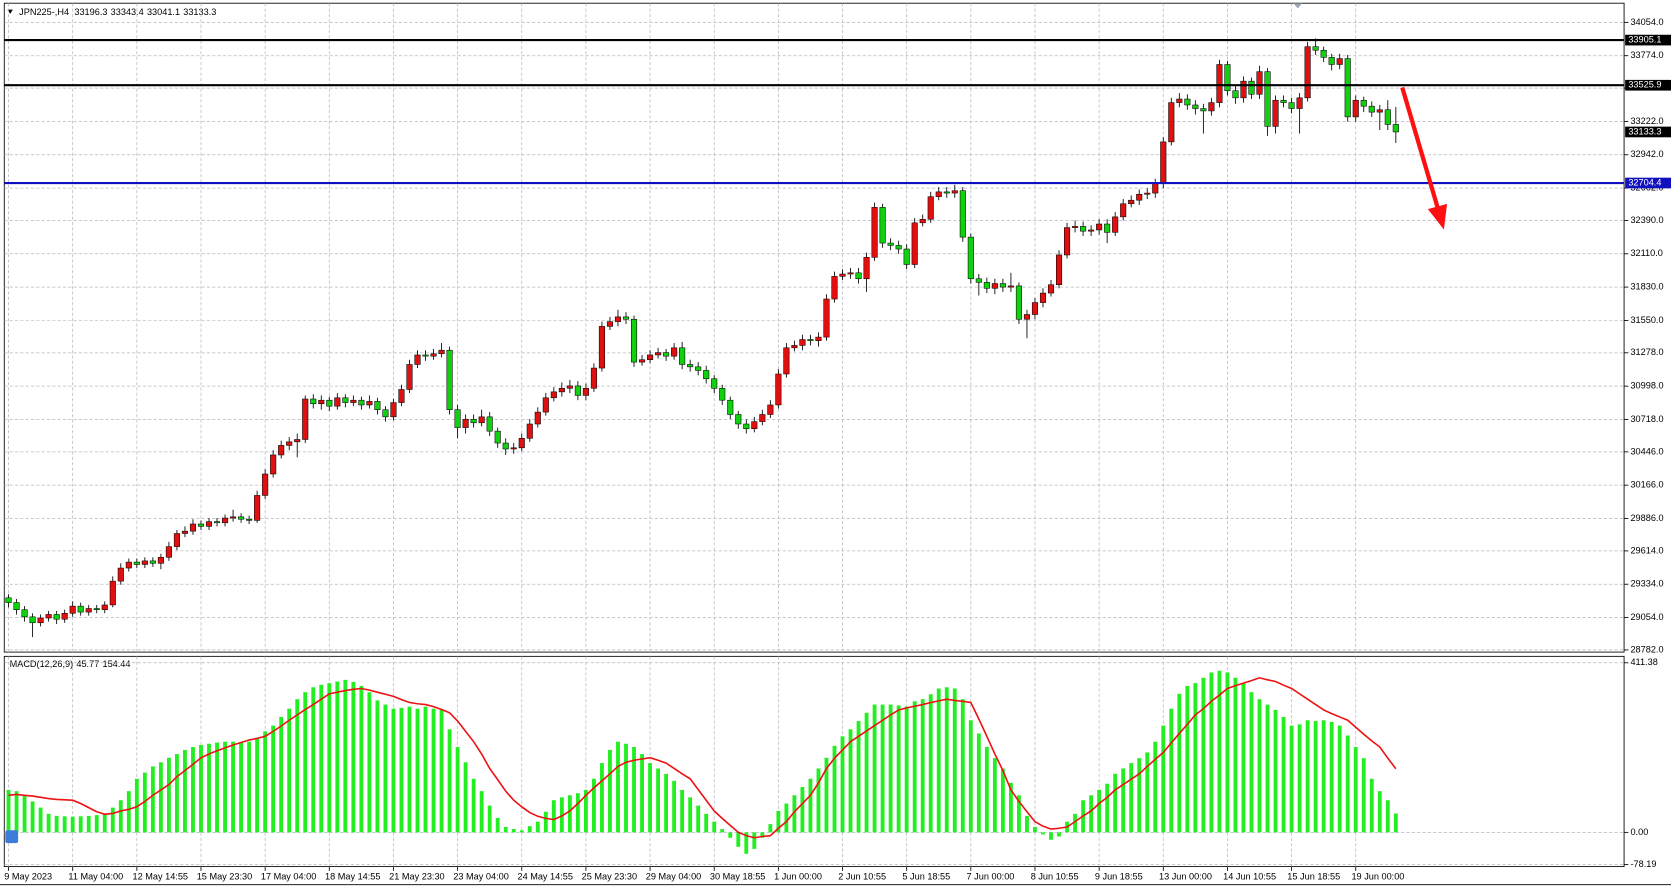 The width and height of the screenshot is (1671, 889). What do you see at coordinates (117, 12) in the screenshot?
I see `chart-header: JPN225-,H4 33196.3 33343.4 33041.1 33133.3` at bounding box center [117, 12].